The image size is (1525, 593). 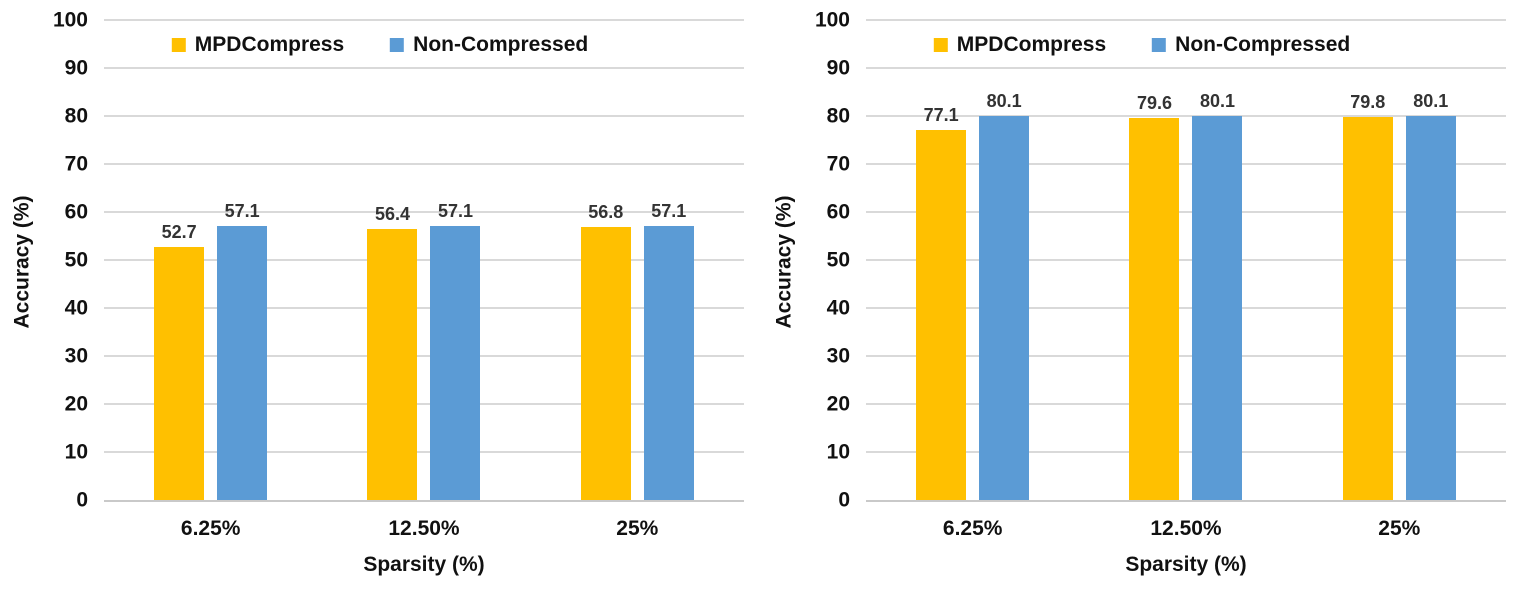 I want to click on data-label: 56.8, so click(x=606, y=212).